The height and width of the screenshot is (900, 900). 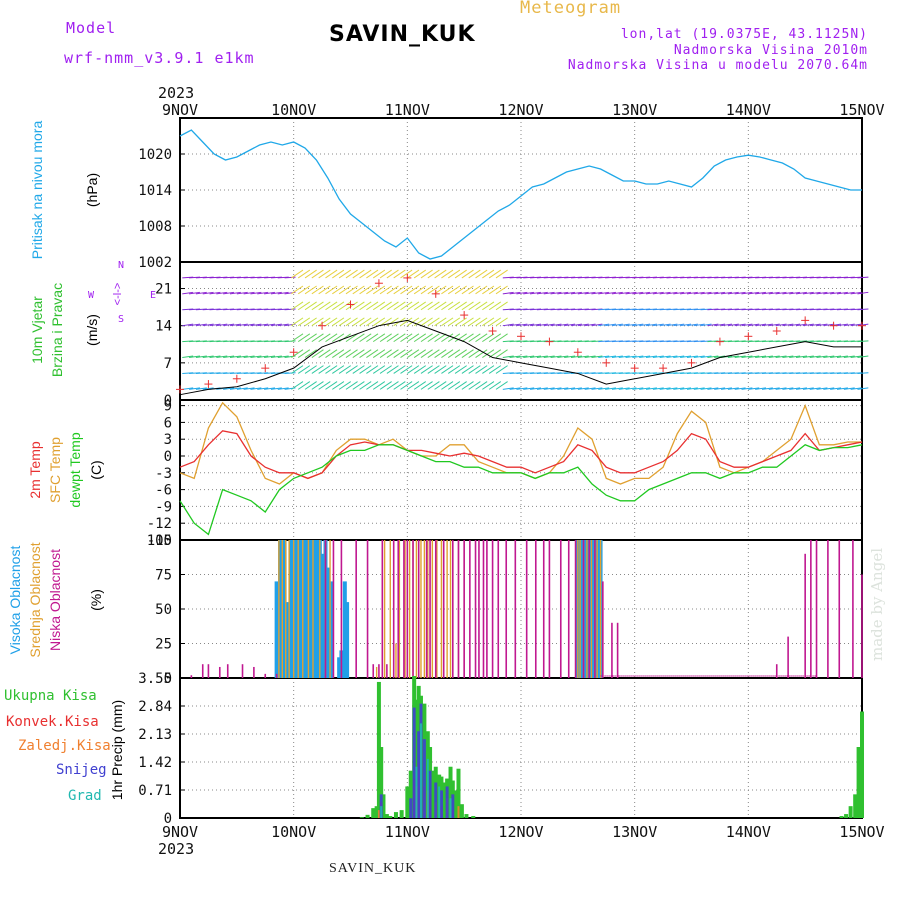 I want to click on wind-speed-line, so click(x=520, y=357).